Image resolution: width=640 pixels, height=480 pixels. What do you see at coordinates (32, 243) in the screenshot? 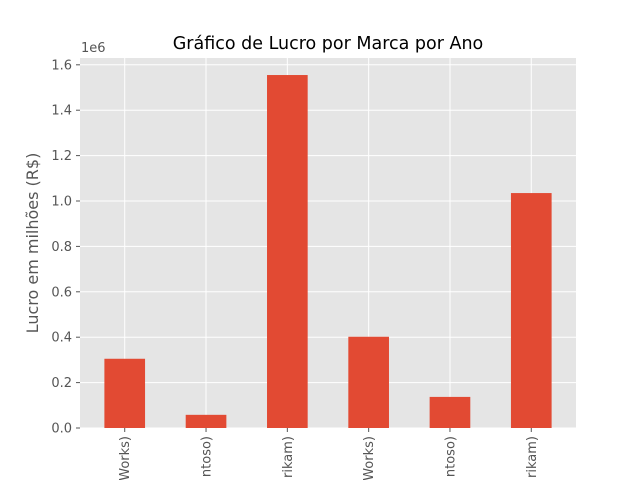
I see `y-axis-label: Lucro em milhões (R$)` at bounding box center [32, 243].